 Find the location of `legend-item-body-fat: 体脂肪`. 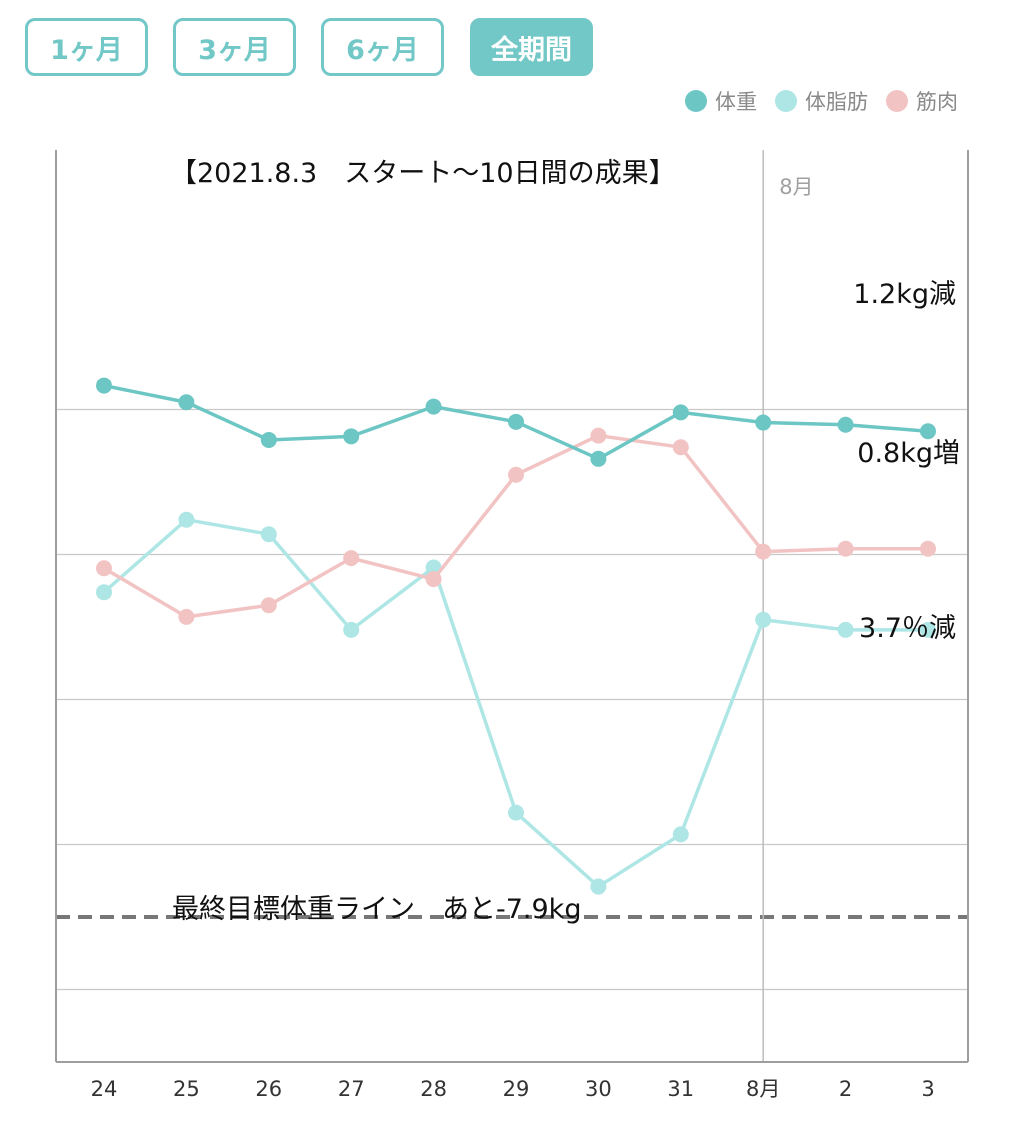

legend-item-body-fat: 体脂肪 is located at coordinates (821, 101).